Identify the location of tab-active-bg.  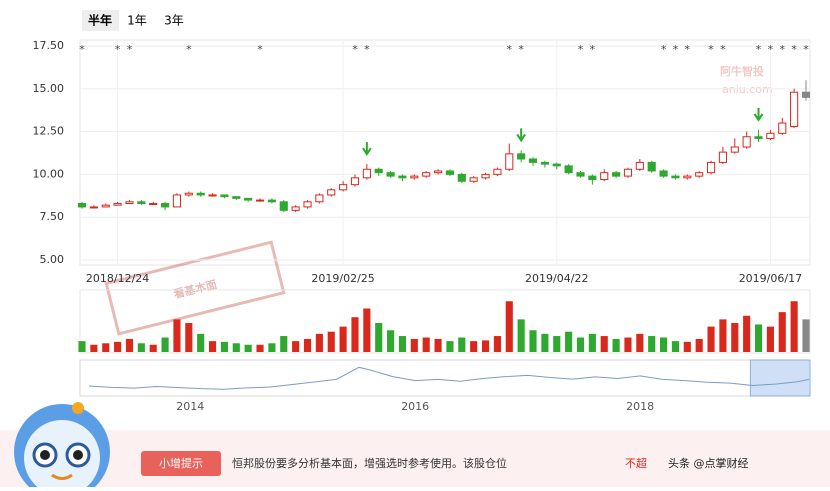
(100, 20).